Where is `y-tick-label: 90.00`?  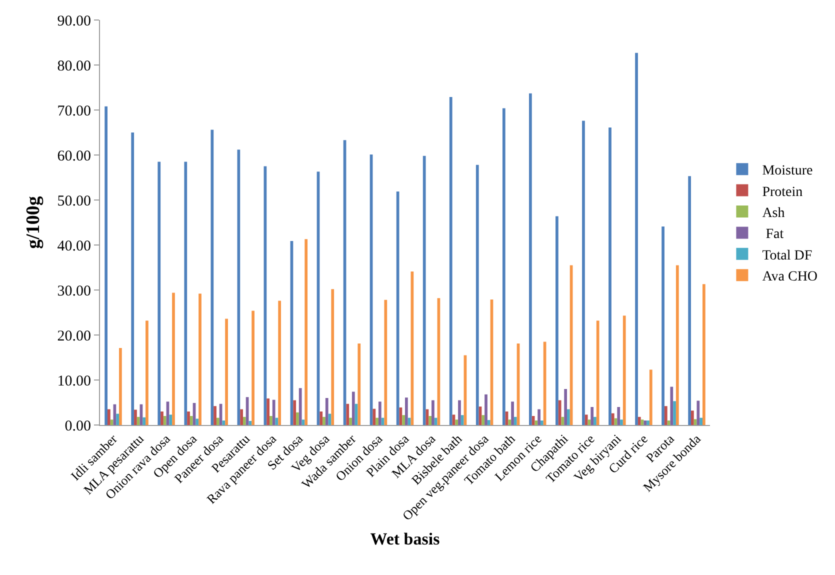 y-tick-label: 90.00 is located at coordinates (74, 21).